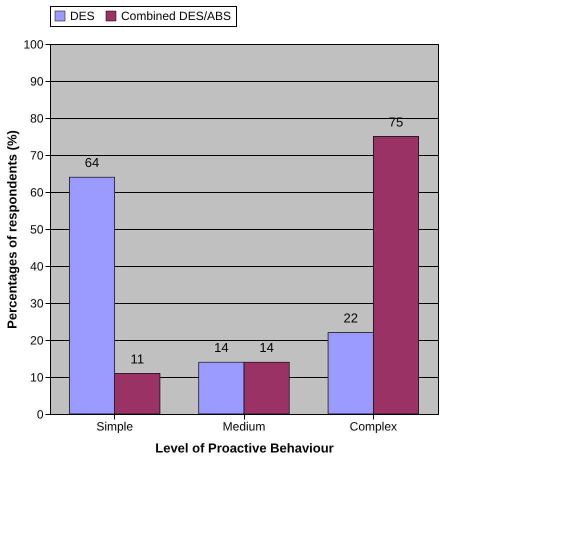 The width and height of the screenshot is (565, 539). What do you see at coordinates (33, 45) in the screenshot?
I see `y-tick-label: 100` at bounding box center [33, 45].